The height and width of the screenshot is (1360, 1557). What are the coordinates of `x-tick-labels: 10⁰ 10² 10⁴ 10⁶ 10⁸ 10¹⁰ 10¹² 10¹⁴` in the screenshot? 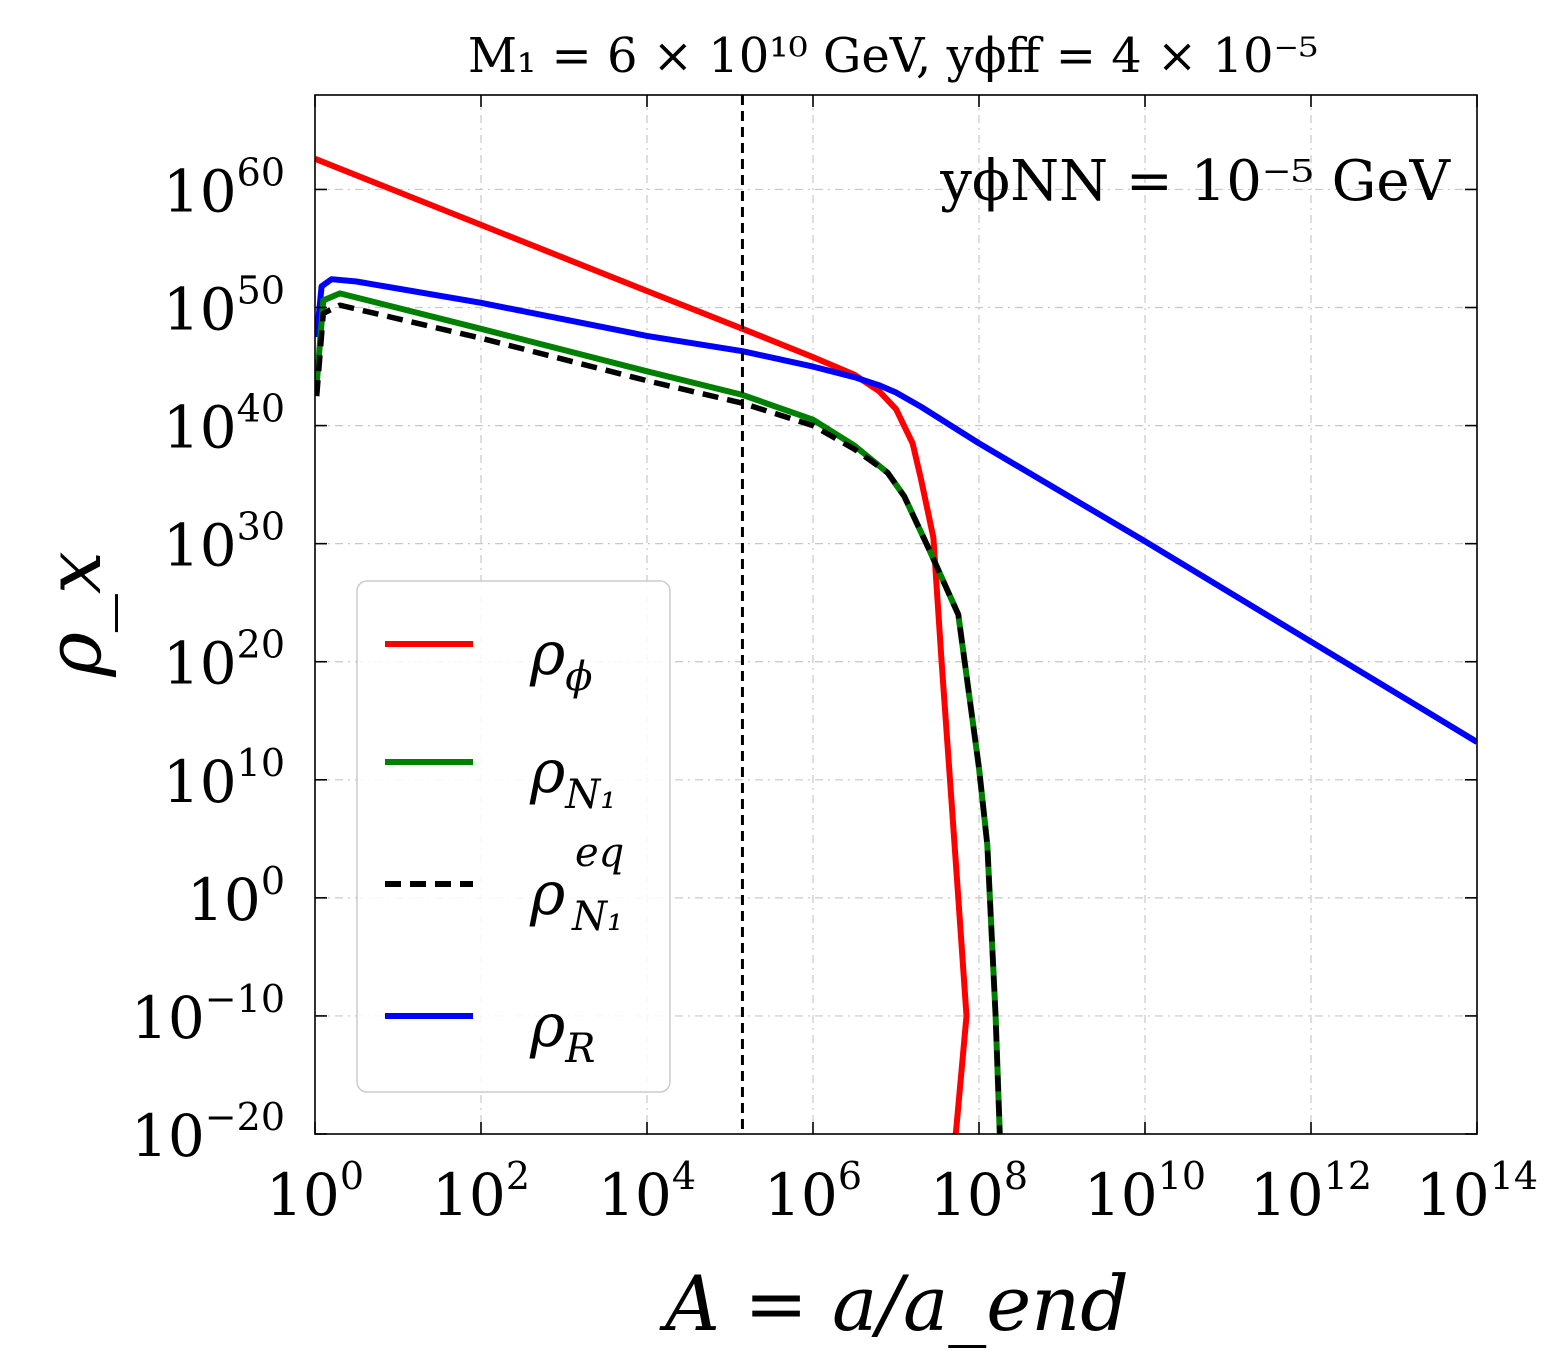 It's located at (902, 1191).